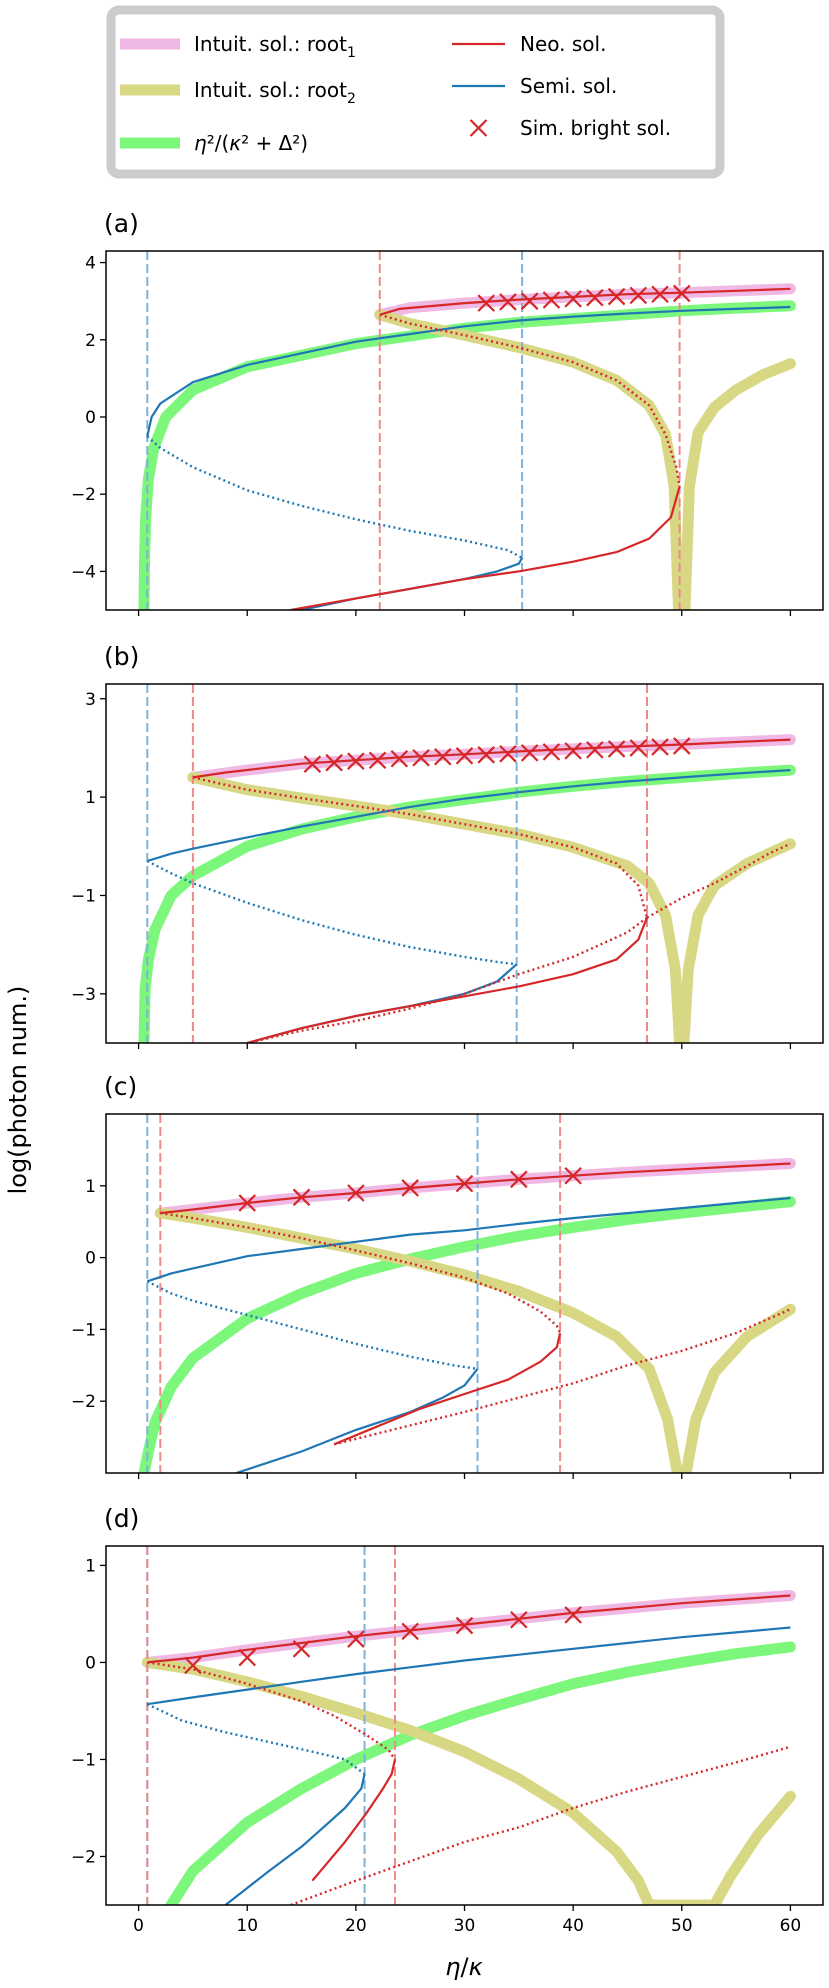 Image resolution: width=829 pixels, height=1988 pixels. I want to click on x-label-slash: /, so click(464, 1967).